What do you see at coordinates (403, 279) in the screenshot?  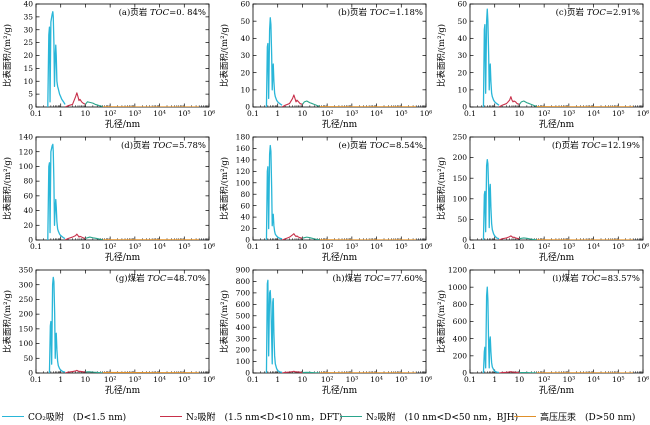 I see `toc-value: =77.60%` at bounding box center [403, 279].